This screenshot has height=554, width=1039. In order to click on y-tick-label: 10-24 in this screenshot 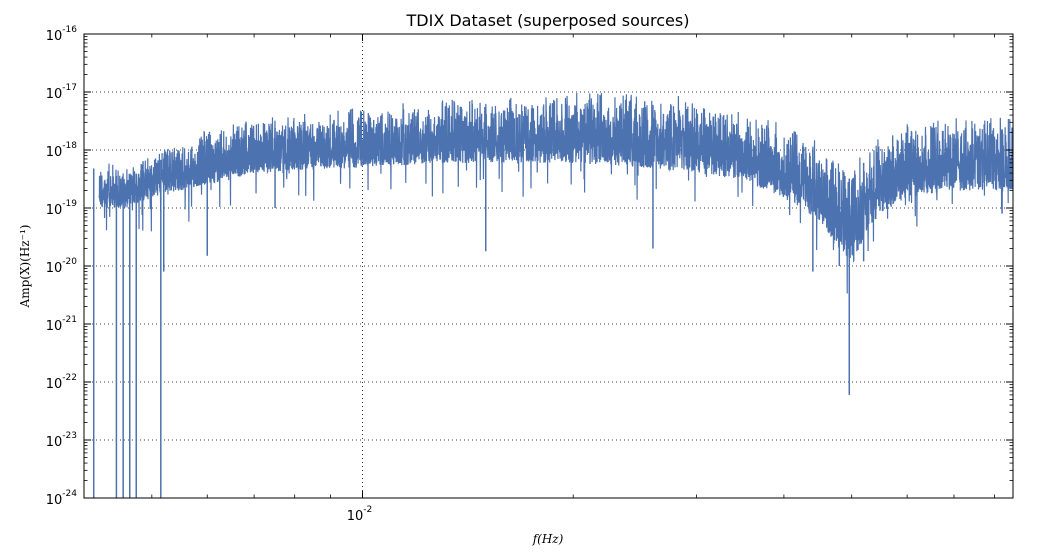, I will do `click(62, 498)`.